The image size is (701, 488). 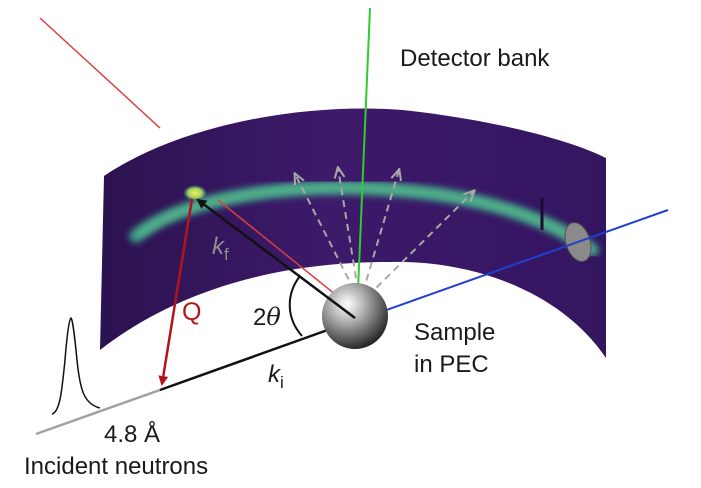 I want to click on vertical-axis, so click(x=364, y=149).